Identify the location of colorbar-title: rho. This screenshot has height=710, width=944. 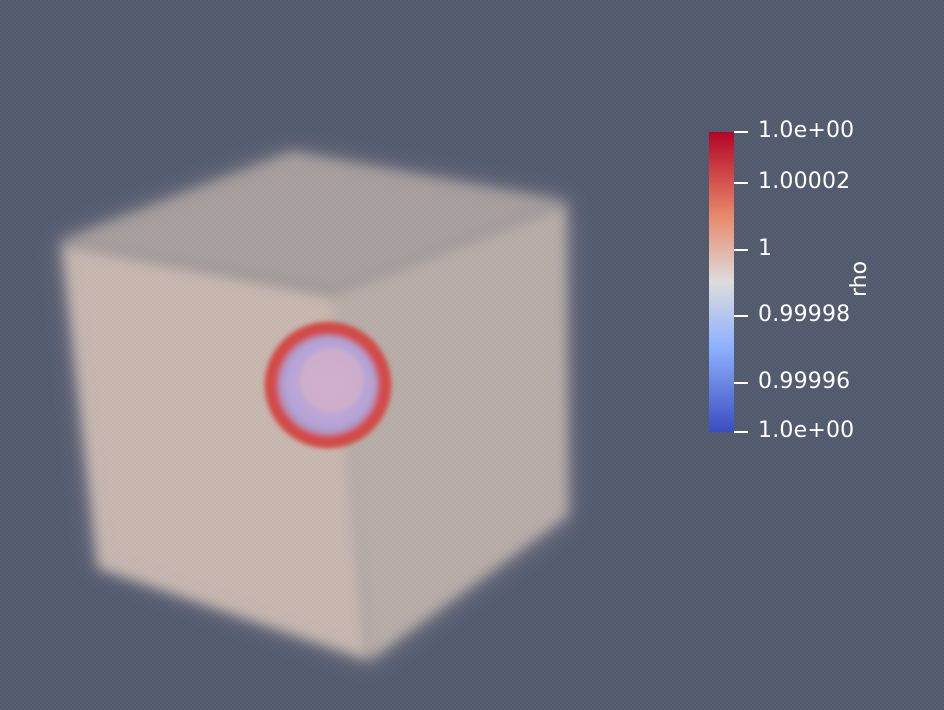
(859, 279).